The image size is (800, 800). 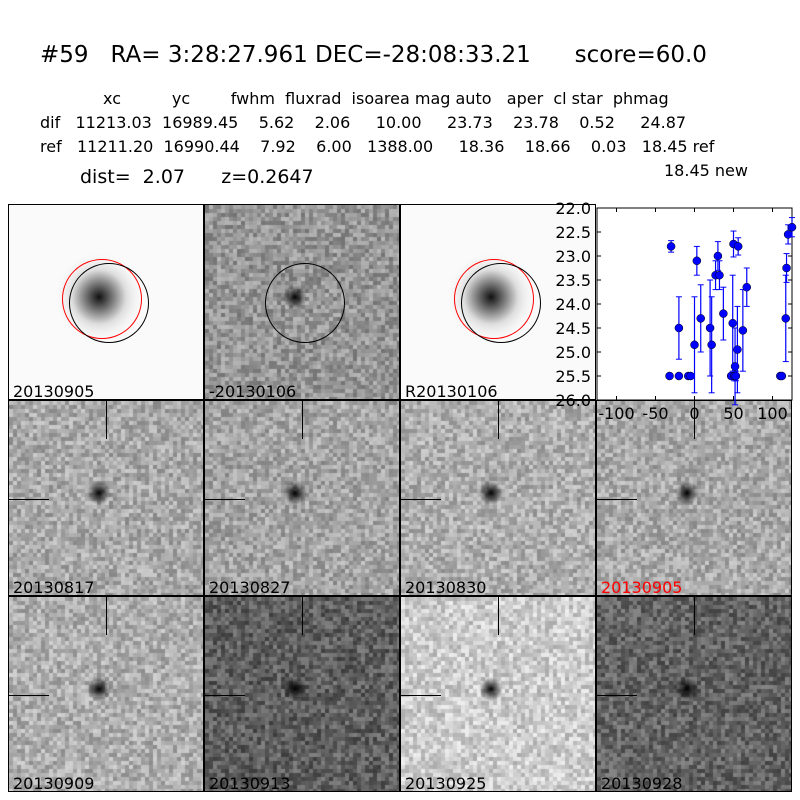 What do you see at coordinates (573, 352) in the screenshot?
I see `y-tick-label: 25.0` at bounding box center [573, 352].